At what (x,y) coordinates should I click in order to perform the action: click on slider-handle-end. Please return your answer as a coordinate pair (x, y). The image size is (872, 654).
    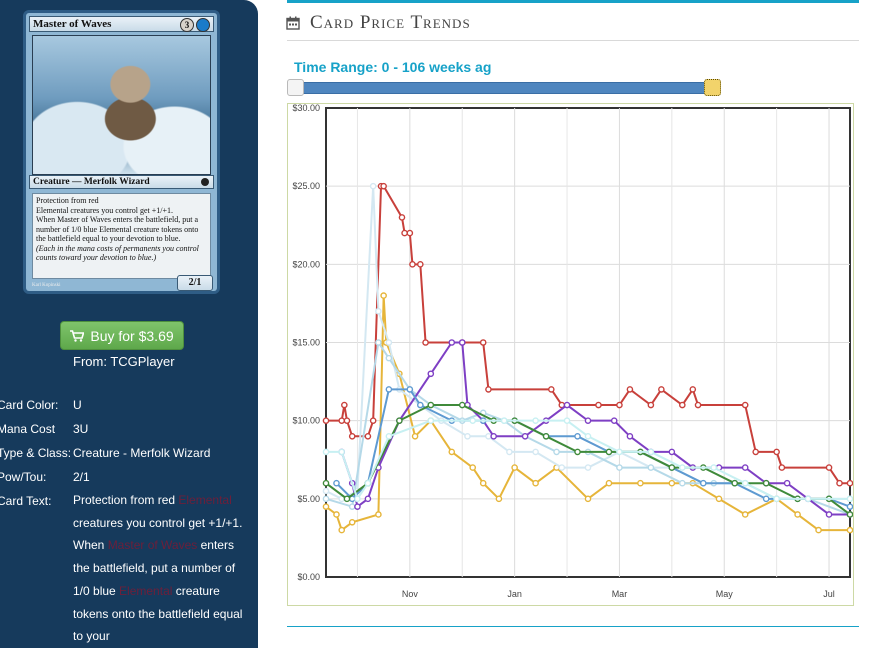
    Looking at the image, I should click on (712, 87).